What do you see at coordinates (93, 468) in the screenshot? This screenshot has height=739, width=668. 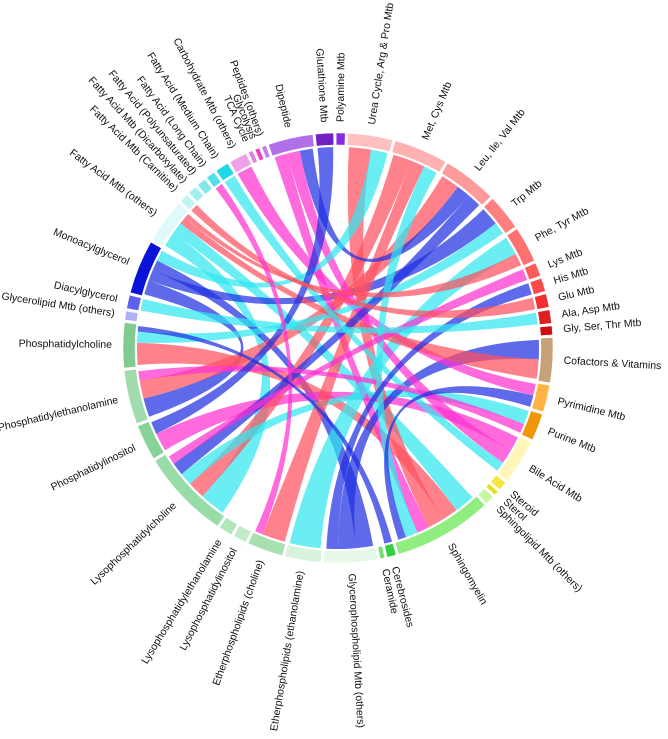 I see `sector-label: Phosphatidylinositol` at bounding box center [93, 468].